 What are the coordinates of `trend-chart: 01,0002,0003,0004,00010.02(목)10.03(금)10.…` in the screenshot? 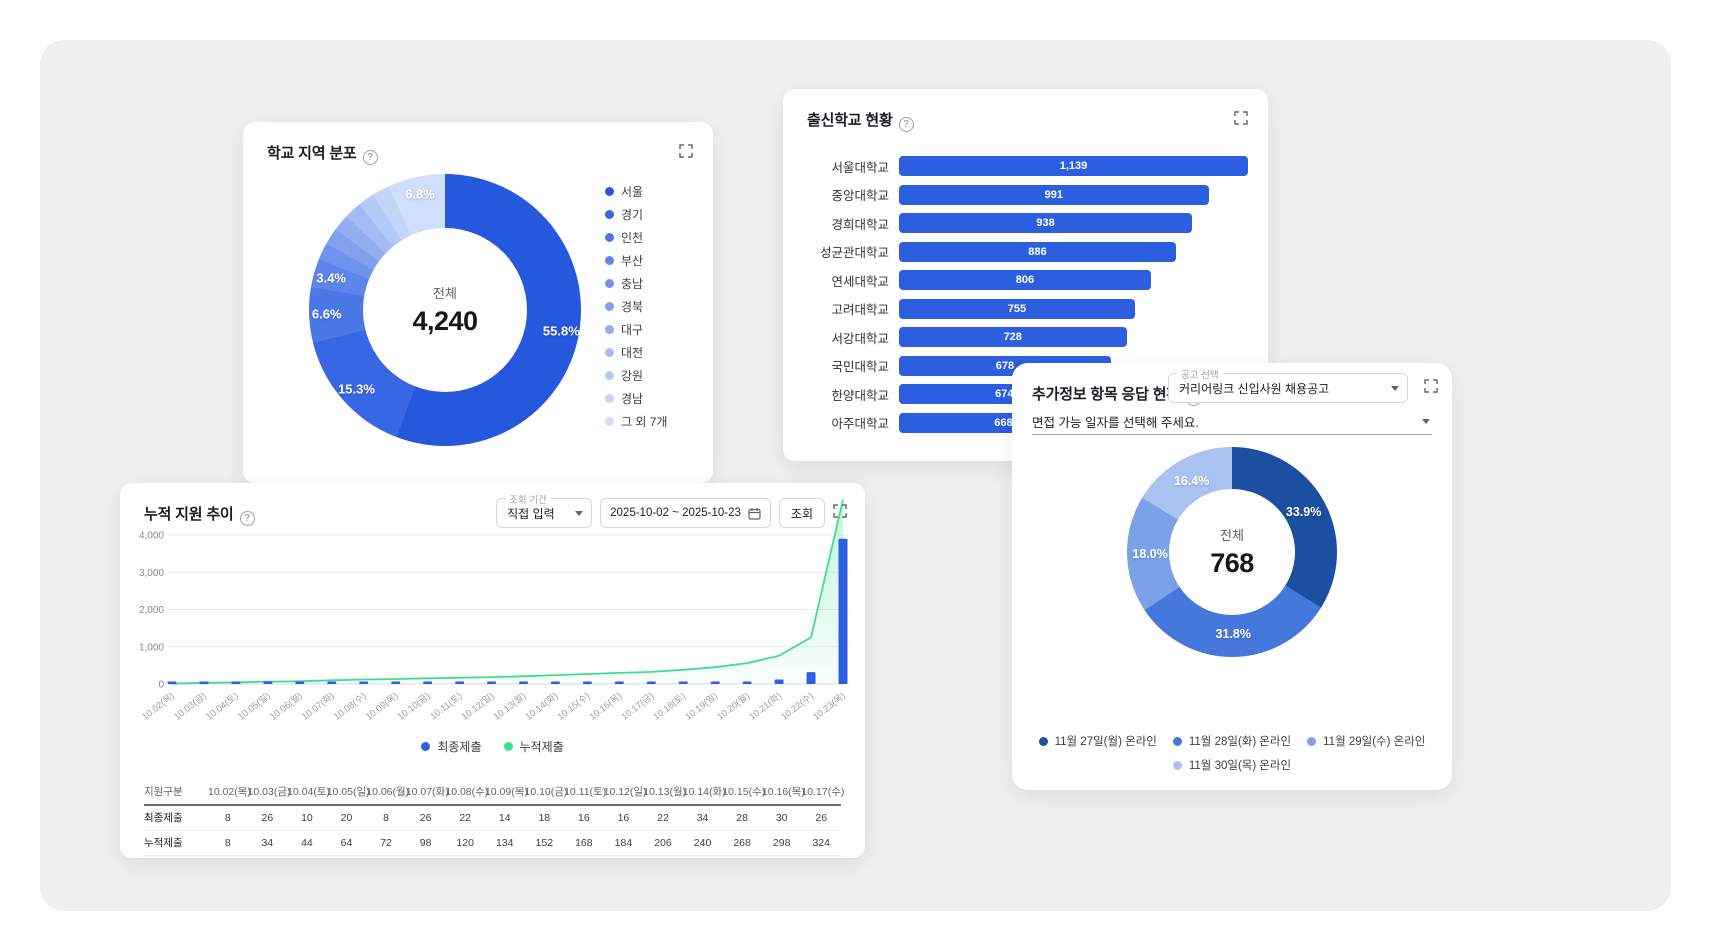 It's located at (494, 610).